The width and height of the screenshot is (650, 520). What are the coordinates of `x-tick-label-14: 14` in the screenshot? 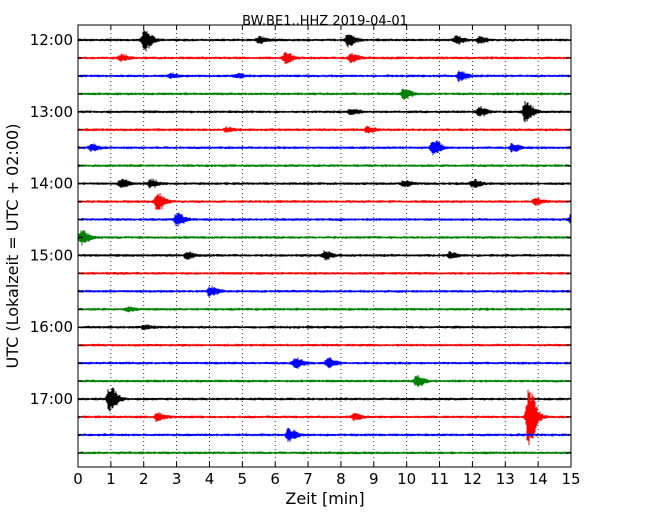 It's located at (538, 479).